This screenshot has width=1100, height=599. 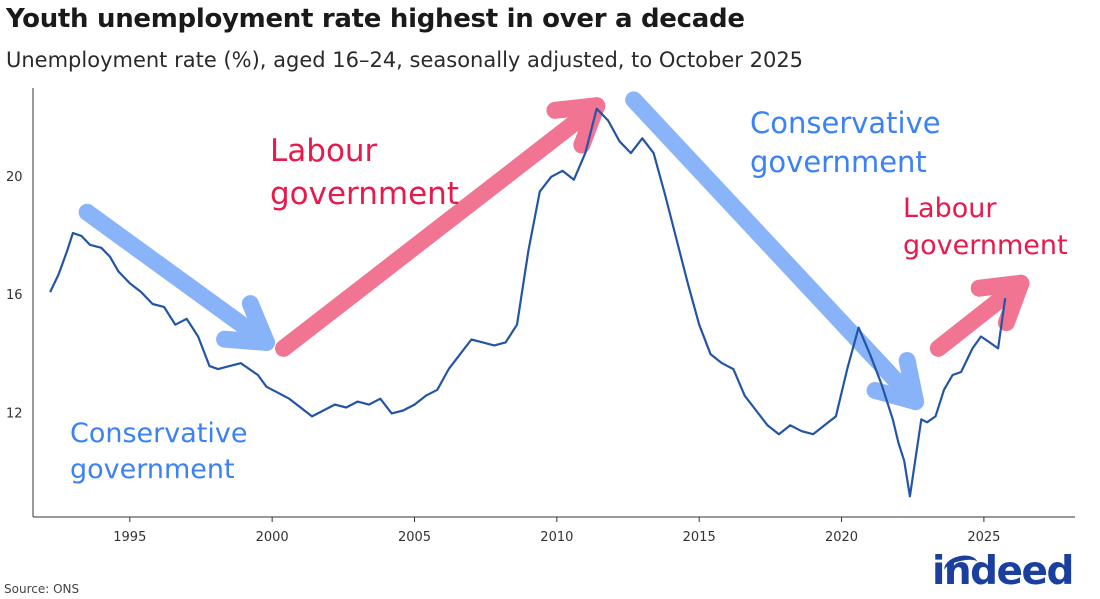 I want to click on y-tick-label: 12, so click(x=14, y=413).